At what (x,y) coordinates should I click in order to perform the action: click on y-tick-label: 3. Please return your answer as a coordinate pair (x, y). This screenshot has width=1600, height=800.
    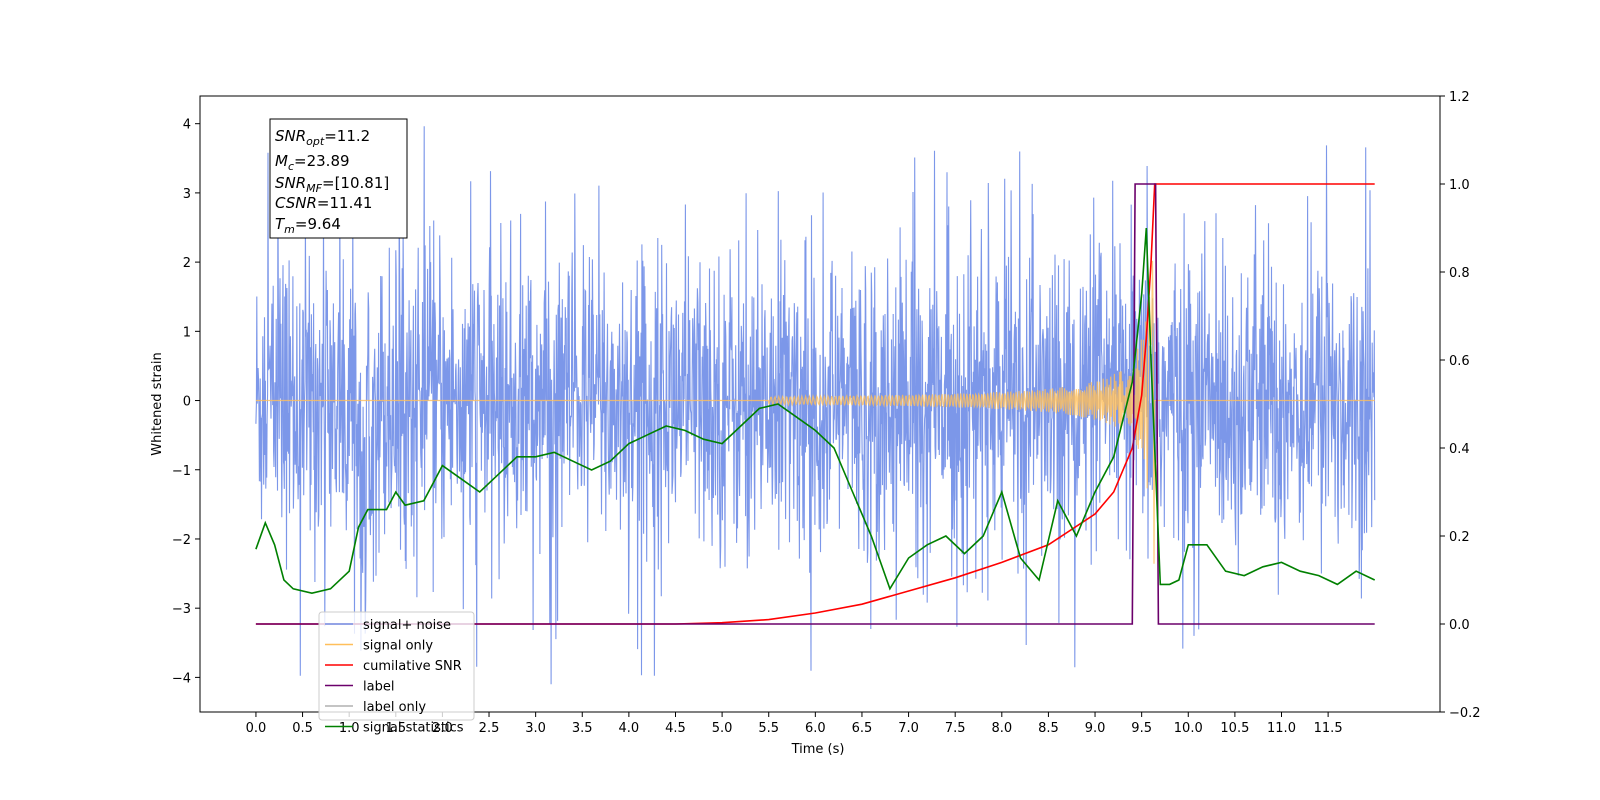
    Looking at the image, I should click on (187, 194).